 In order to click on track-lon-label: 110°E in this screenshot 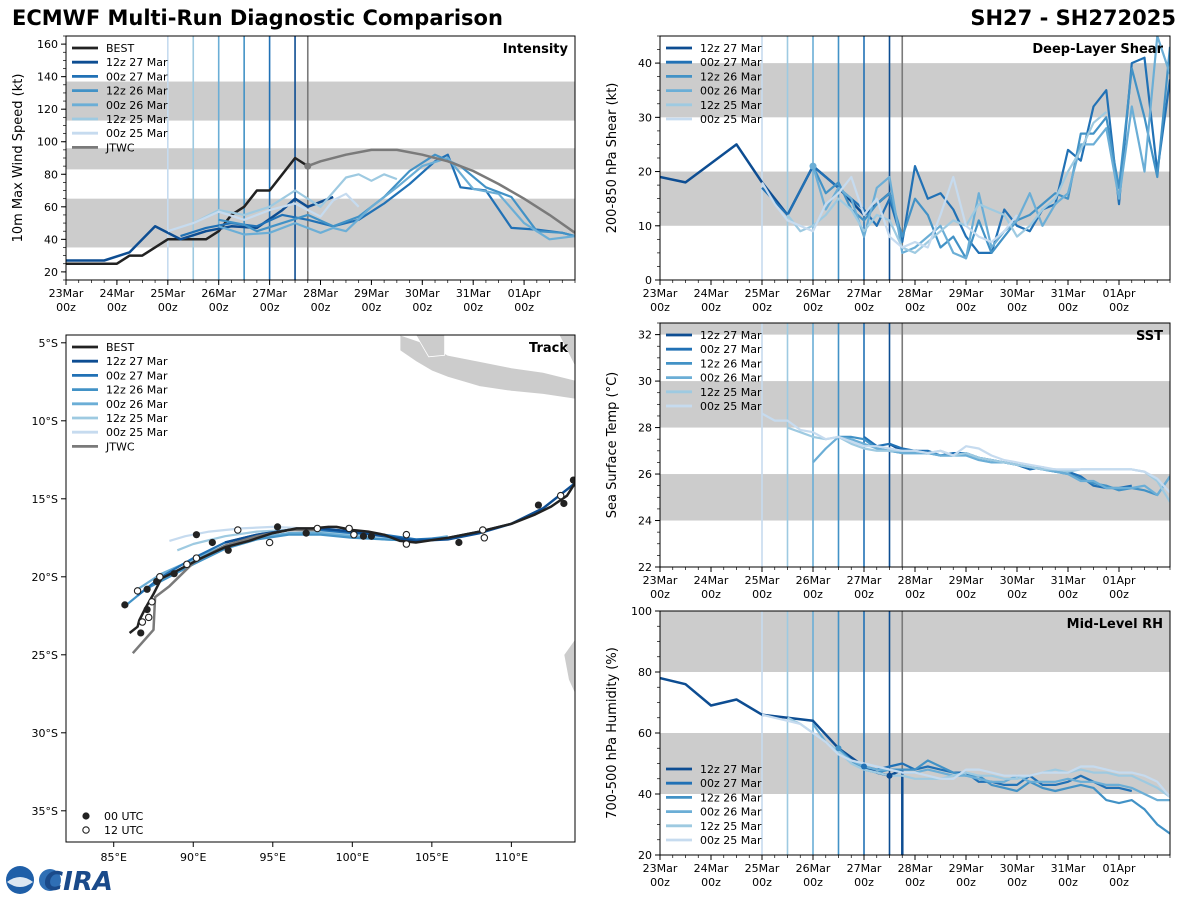, I will do `click(511, 857)`.